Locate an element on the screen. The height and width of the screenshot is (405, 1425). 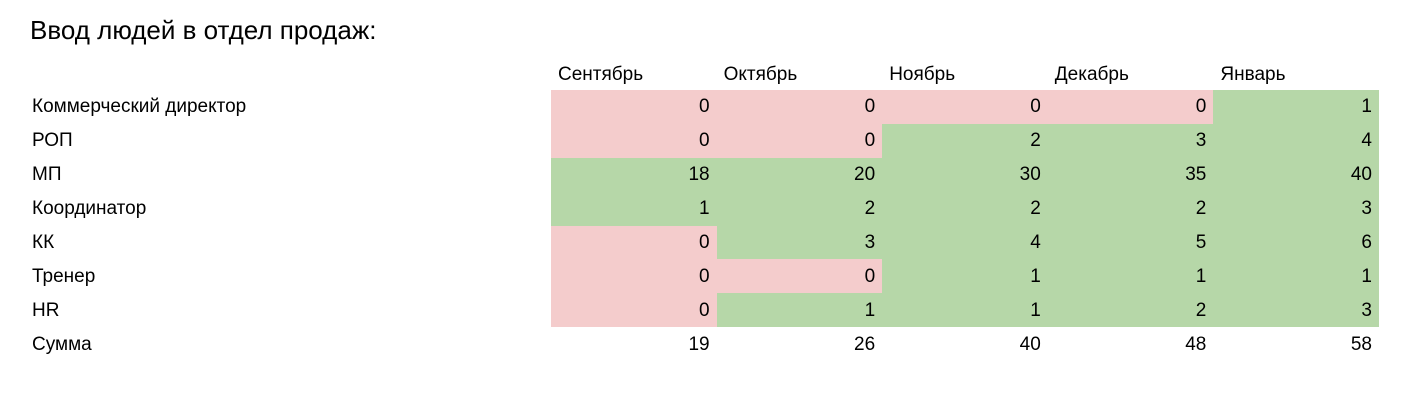
value-cell: 35 is located at coordinates (1130, 174).